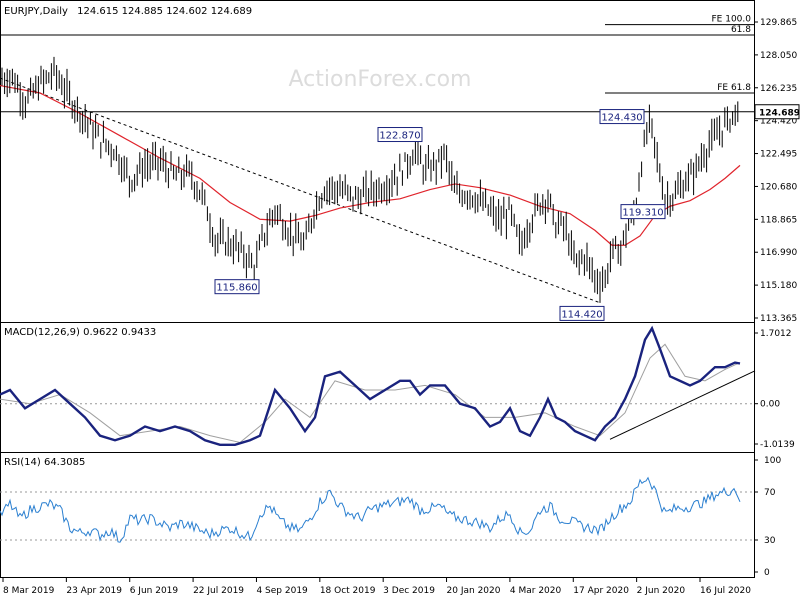 The height and width of the screenshot is (600, 800). What do you see at coordinates (36, 11) in the screenshot?
I see `symbol-name: EURJPY,Daily` at bounding box center [36, 11].